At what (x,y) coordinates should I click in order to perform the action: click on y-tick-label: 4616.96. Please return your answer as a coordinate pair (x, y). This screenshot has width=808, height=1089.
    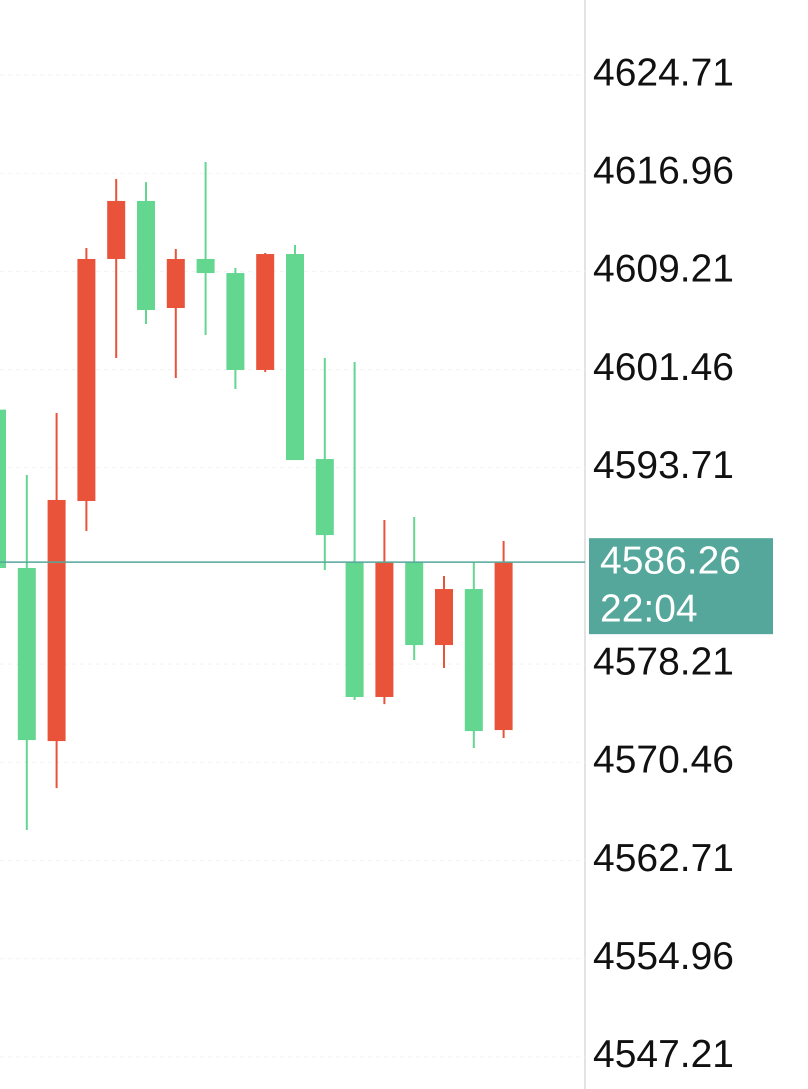
    Looking at the image, I should click on (663, 170).